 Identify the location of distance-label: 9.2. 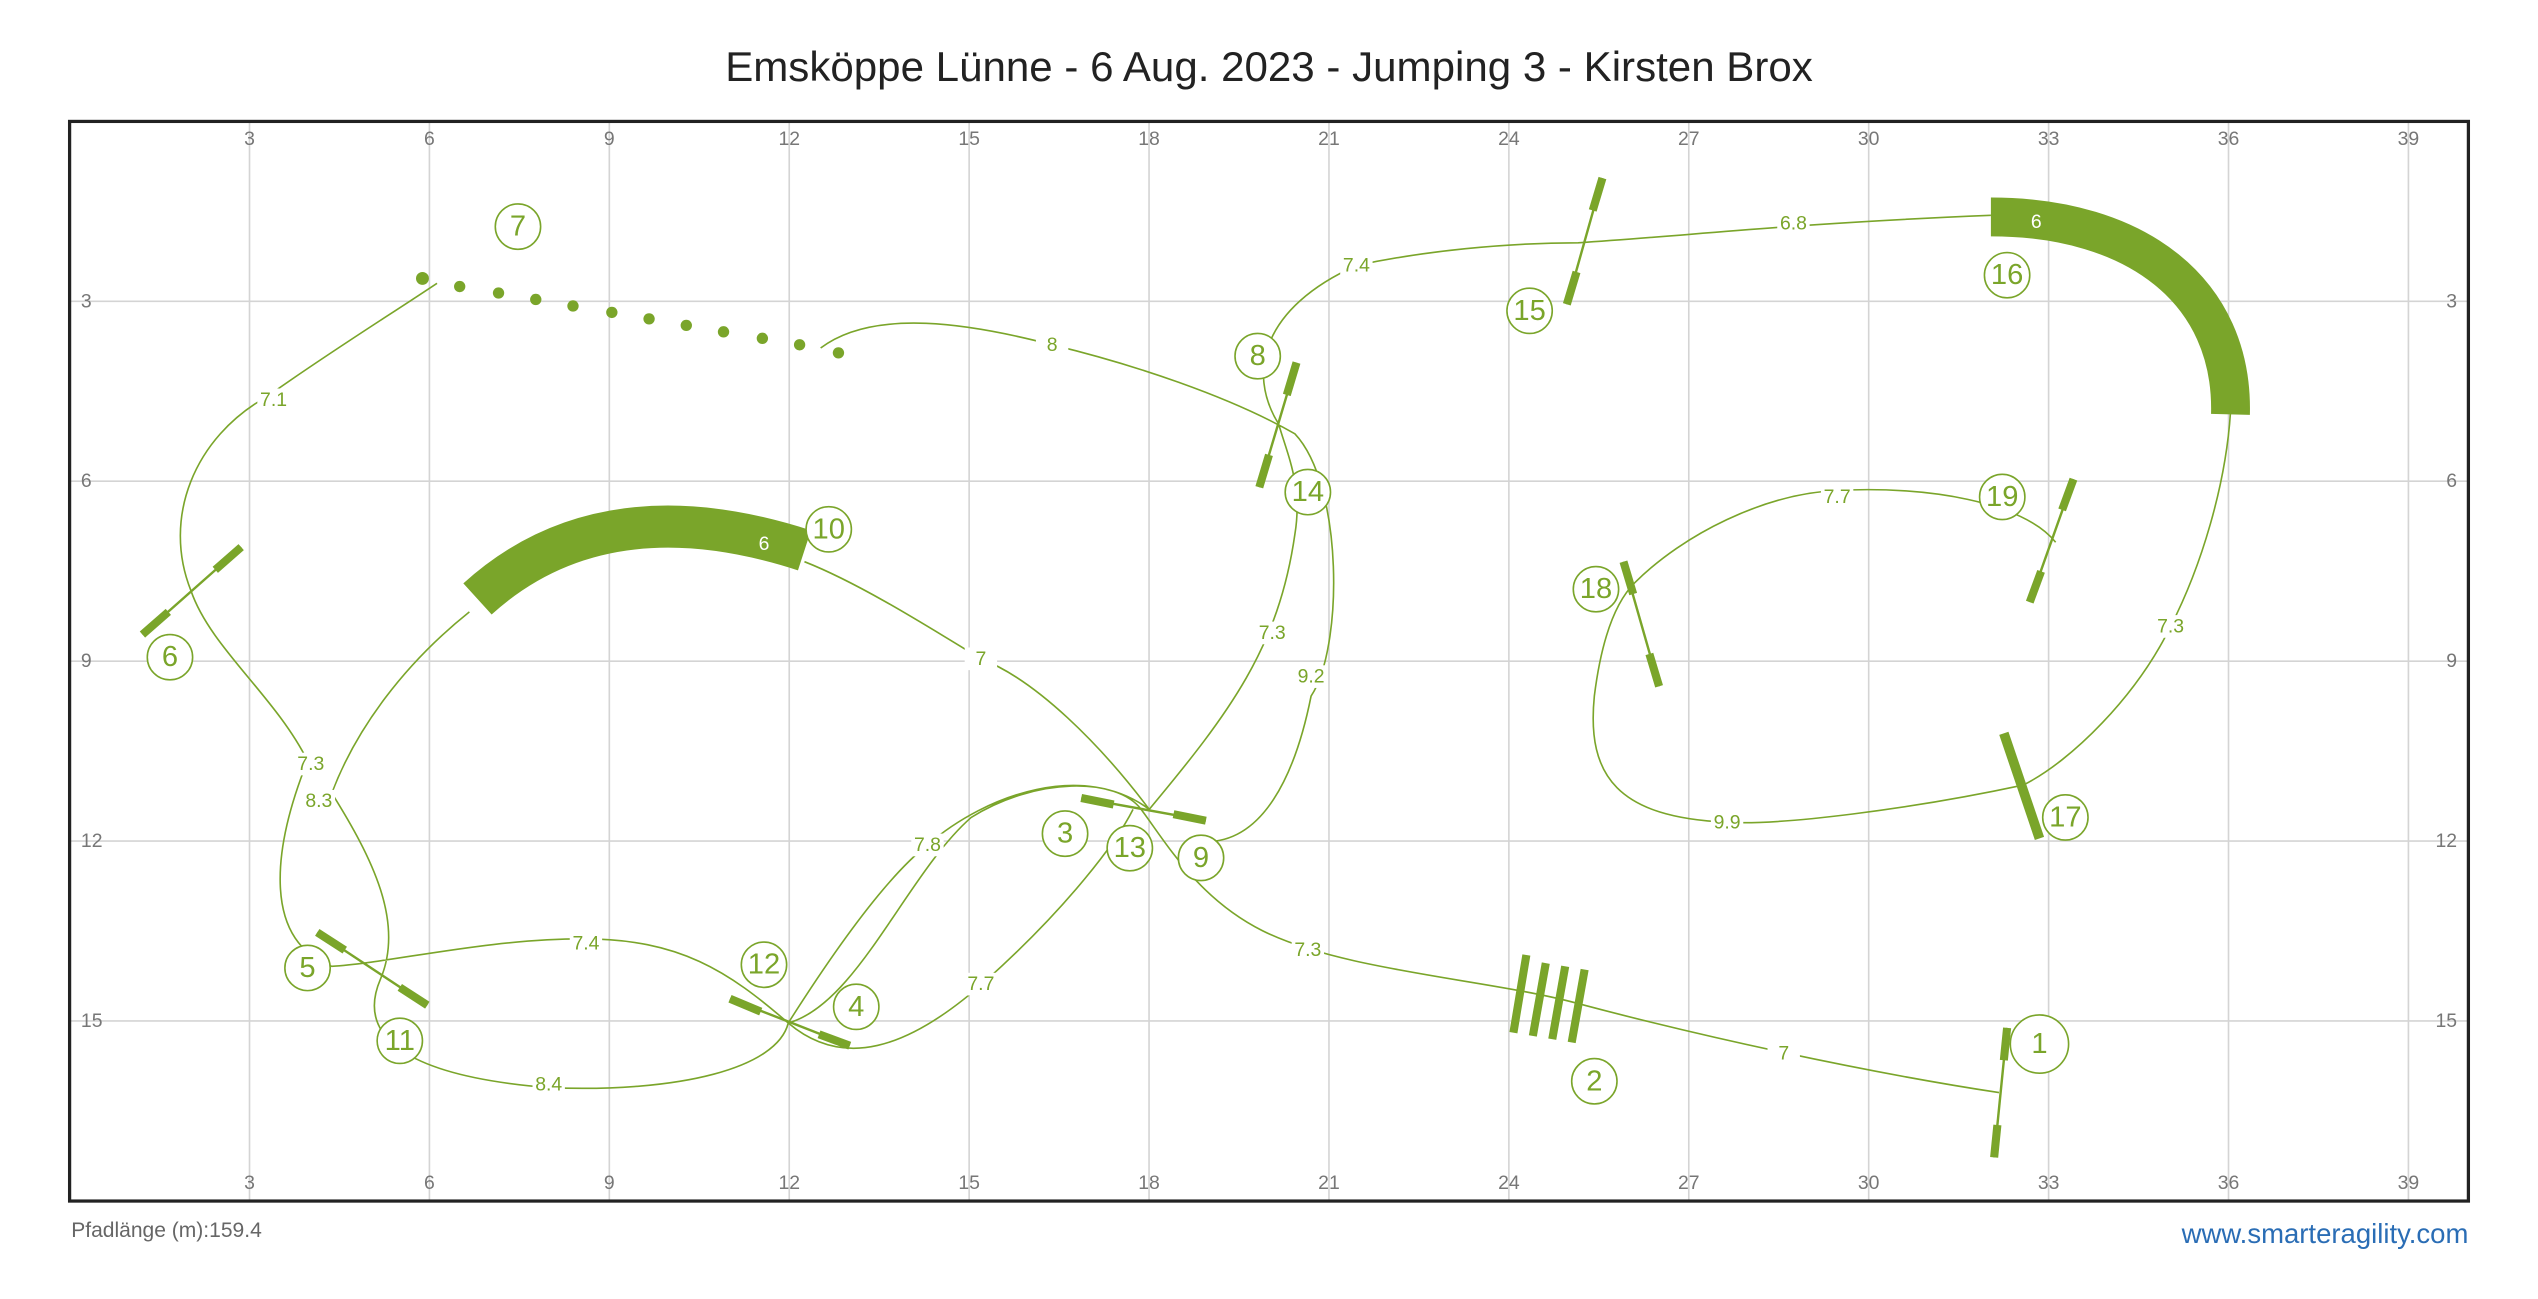
(1311, 677).